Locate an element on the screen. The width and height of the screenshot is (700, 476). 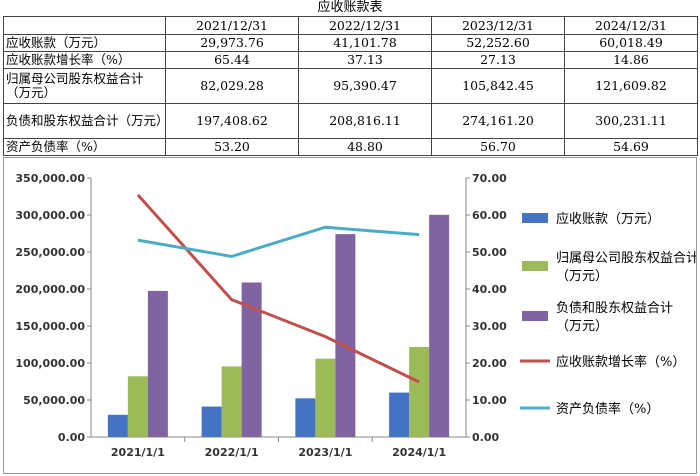
table-row: 应收账款增长率（%） 65.44 37.13 27.13 14.86 is located at coordinates (350, 60).